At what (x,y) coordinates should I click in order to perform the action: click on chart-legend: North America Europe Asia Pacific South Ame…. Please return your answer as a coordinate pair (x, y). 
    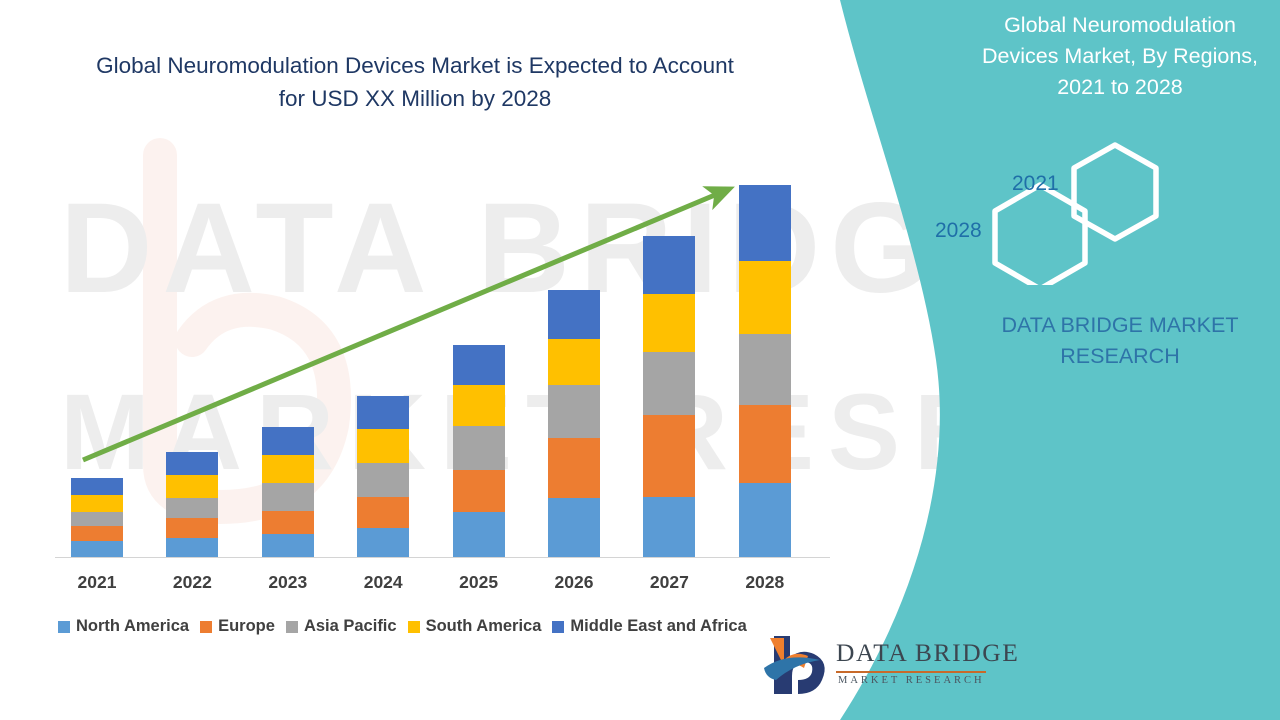
    Looking at the image, I should click on (402, 626).